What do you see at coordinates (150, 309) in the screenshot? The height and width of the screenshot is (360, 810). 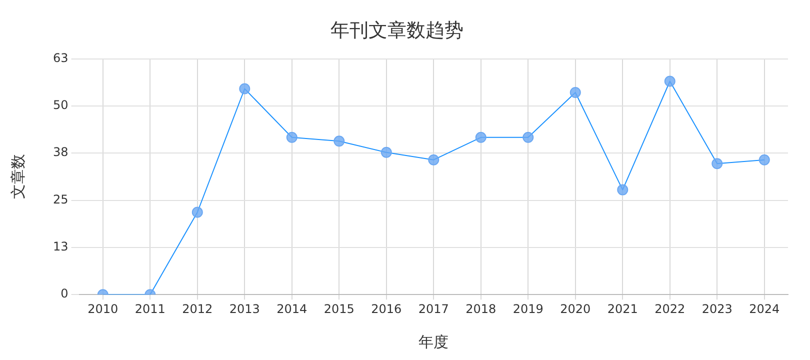 I see `x-tick-label: 2011` at bounding box center [150, 309].